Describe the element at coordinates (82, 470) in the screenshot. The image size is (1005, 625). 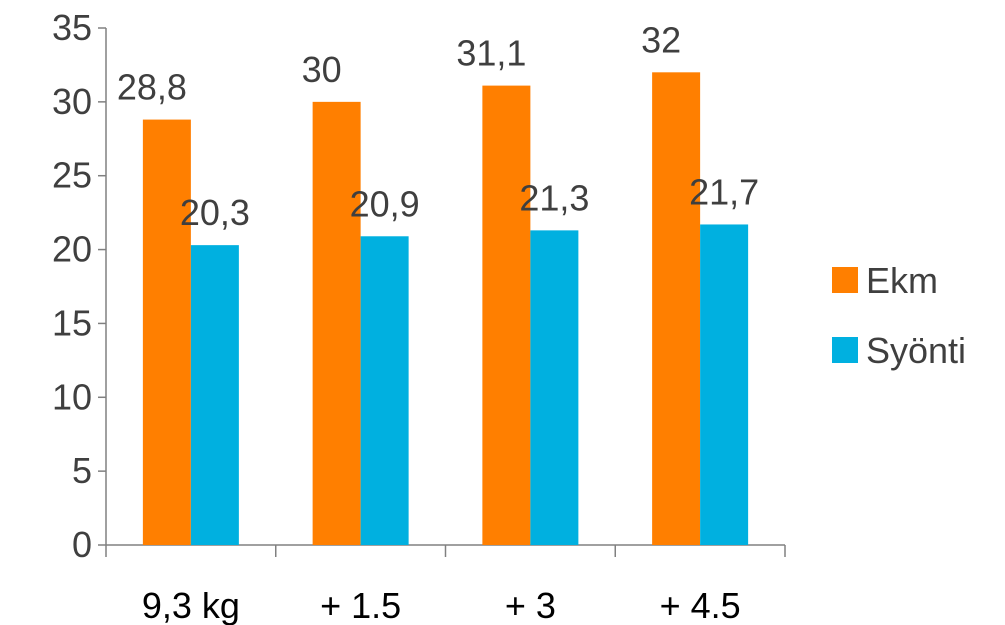
I see `y-tick-label: 5` at that location.